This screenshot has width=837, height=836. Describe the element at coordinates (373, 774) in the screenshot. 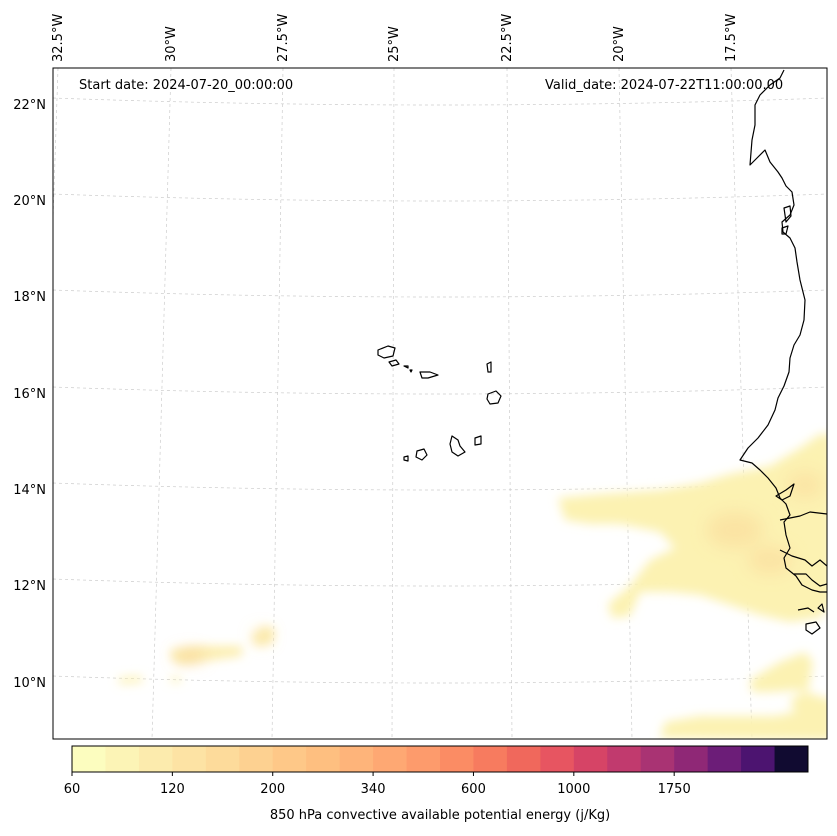

I see `colorbar-ticks` at that location.